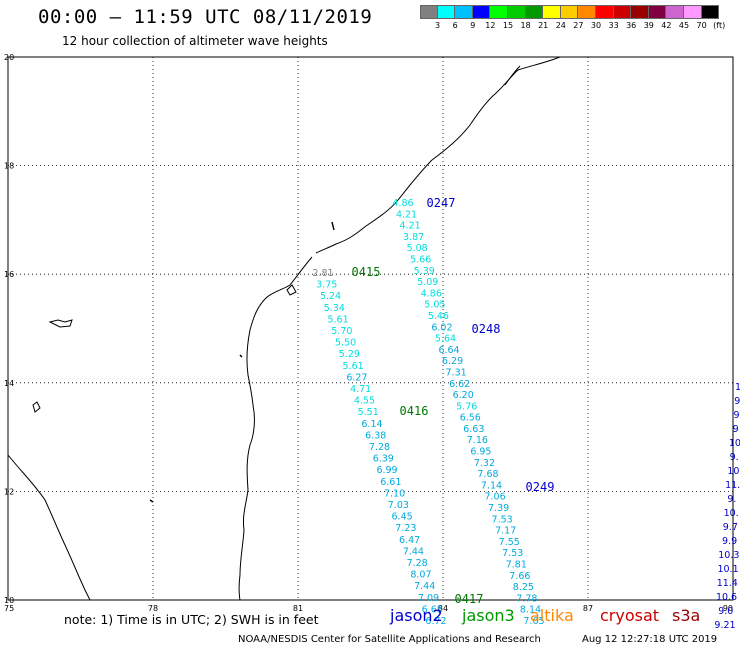 This screenshot has height=650, width=740. What do you see at coordinates (416, 615) in the screenshot?
I see `legend-item-jason2: jason2` at bounding box center [416, 615].